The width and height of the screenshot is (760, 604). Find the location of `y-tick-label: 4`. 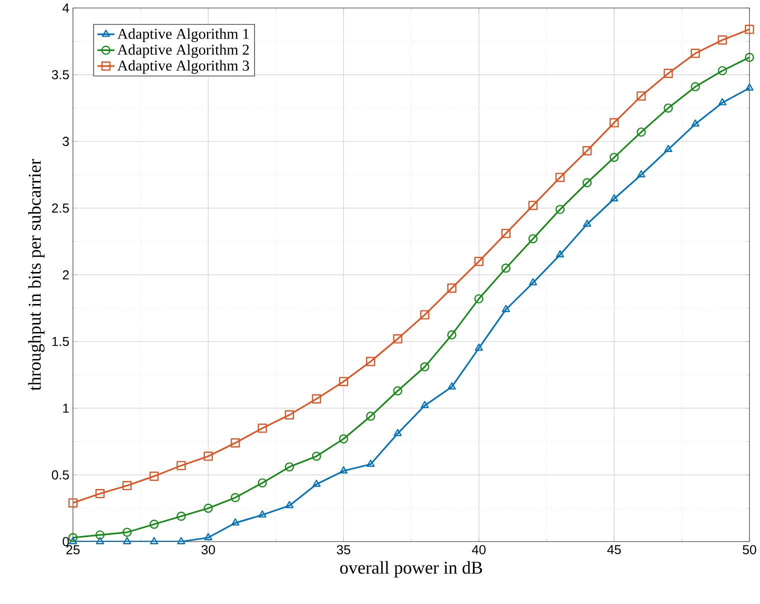

y-tick-label: 4 is located at coordinates (66, 8).